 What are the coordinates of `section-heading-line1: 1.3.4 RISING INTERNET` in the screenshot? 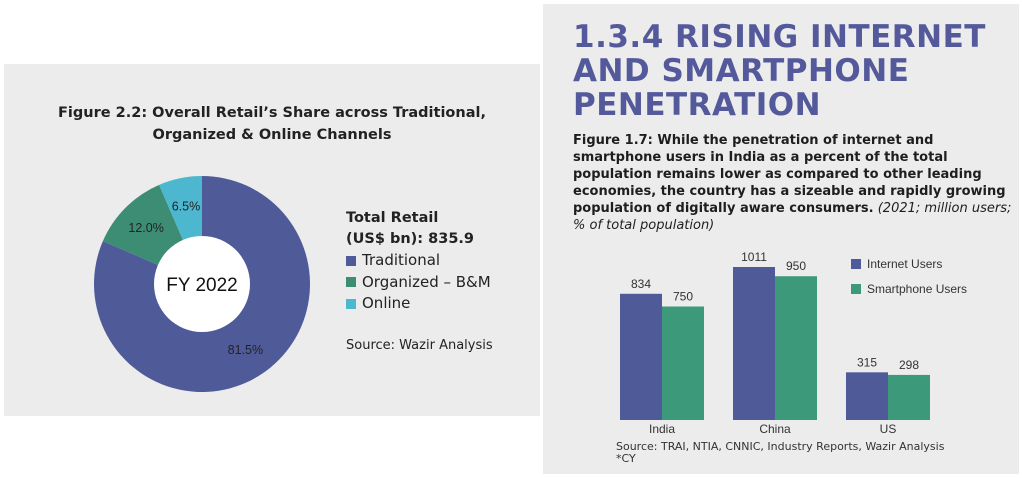 It's located at (779, 37).